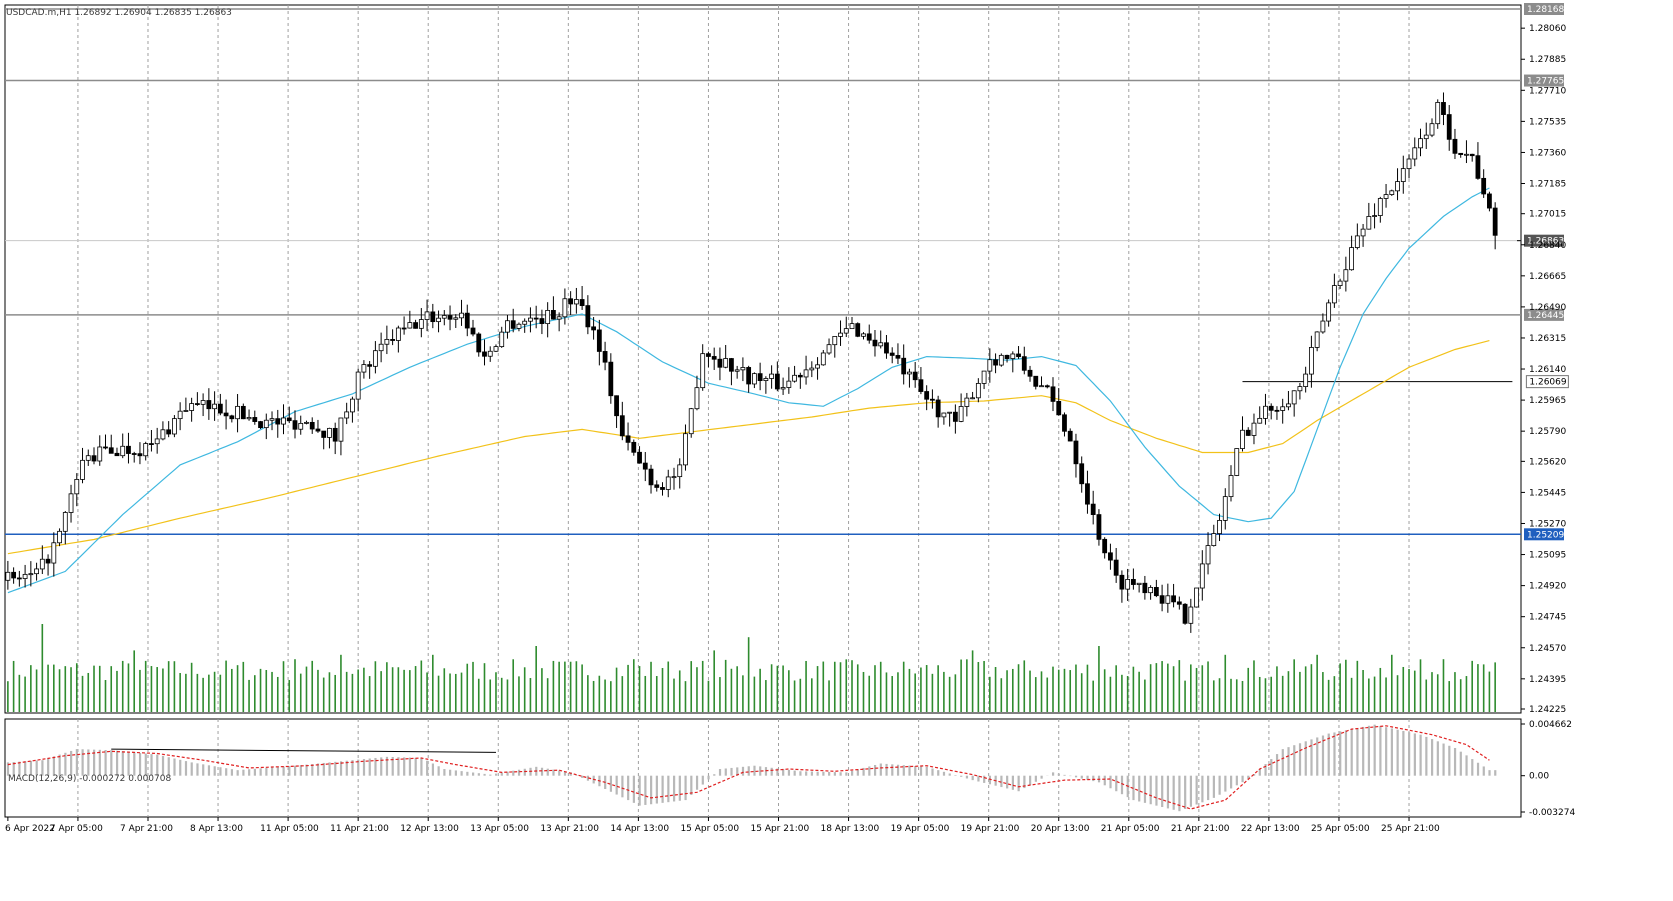 This screenshot has width=1673, height=901. I want to click on y-tick-label: 1.26140, so click(1547, 370).